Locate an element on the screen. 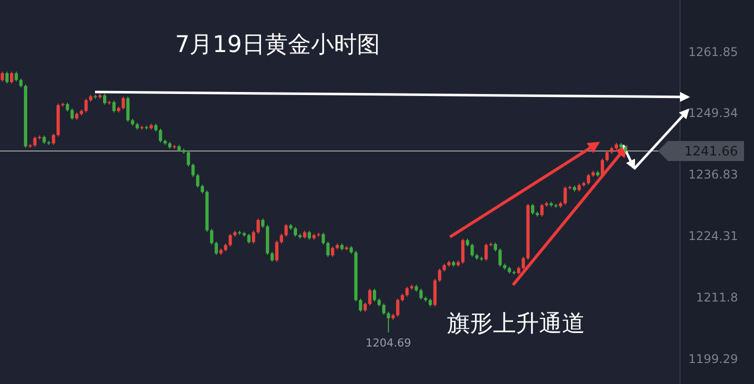  y-tick-label: 1261.85 is located at coordinates (713, 51).